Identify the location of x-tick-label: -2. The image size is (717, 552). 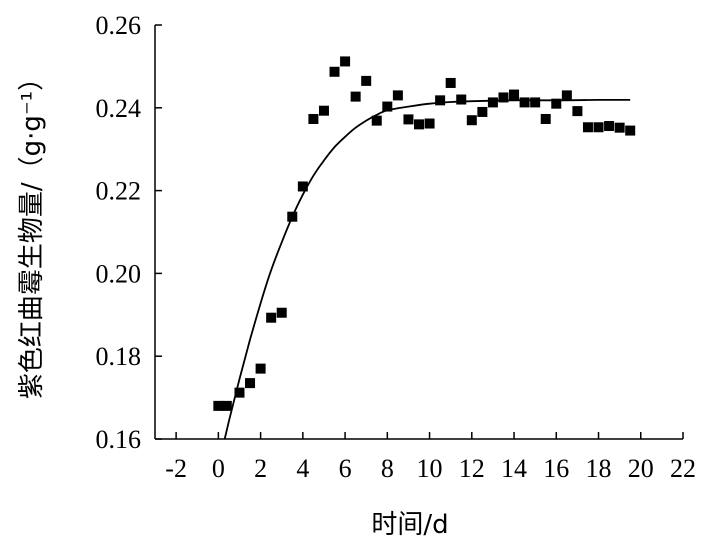
(176, 468).